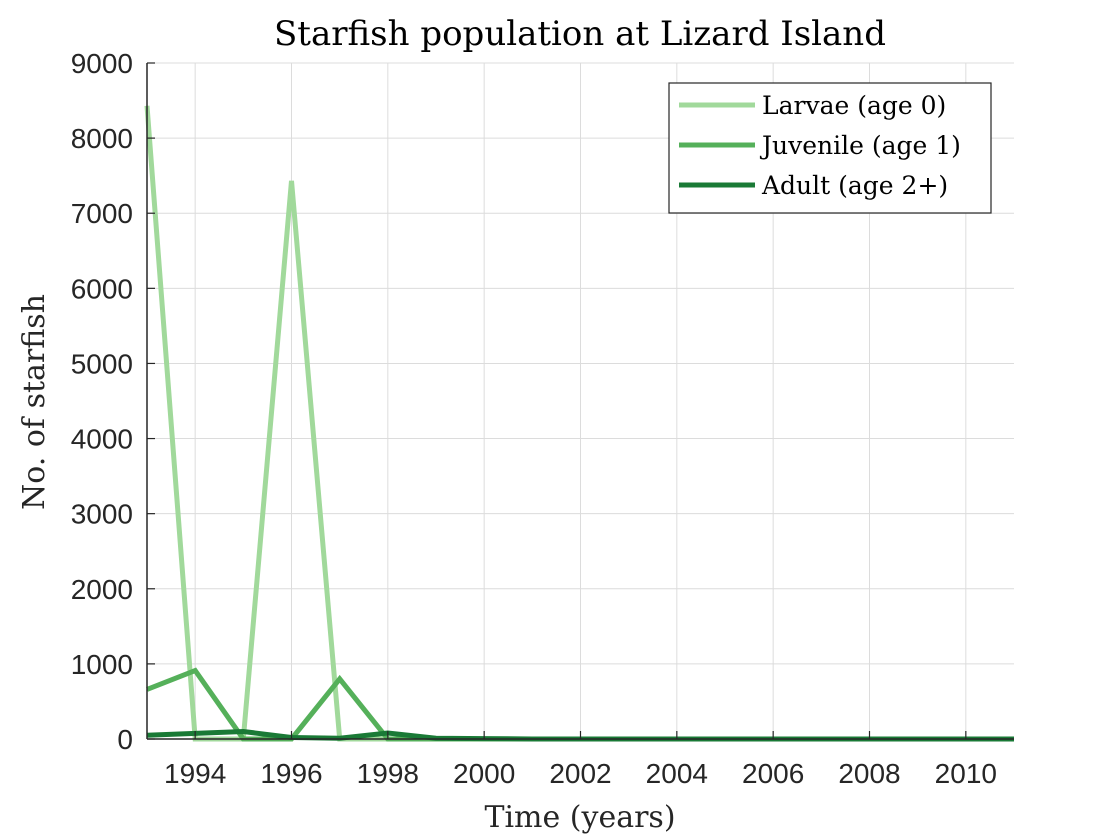 The height and width of the screenshot is (840, 1120). What do you see at coordinates (102, 363) in the screenshot?
I see `y-tick-label: 5000` at bounding box center [102, 363].